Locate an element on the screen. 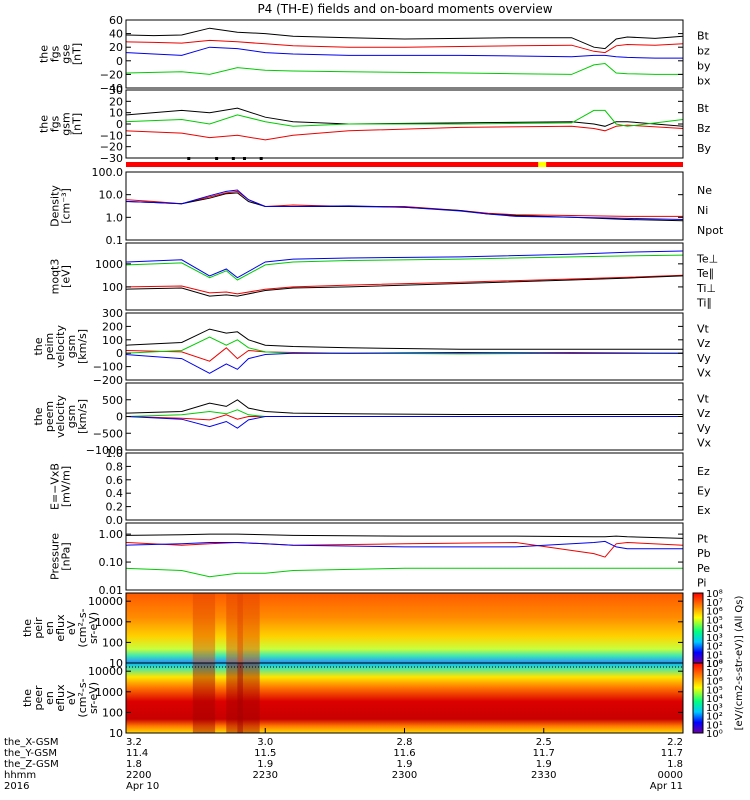 The height and width of the screenshot is (800, 750). x-tick-label: 3.0 is located at coordinates (265, 742).